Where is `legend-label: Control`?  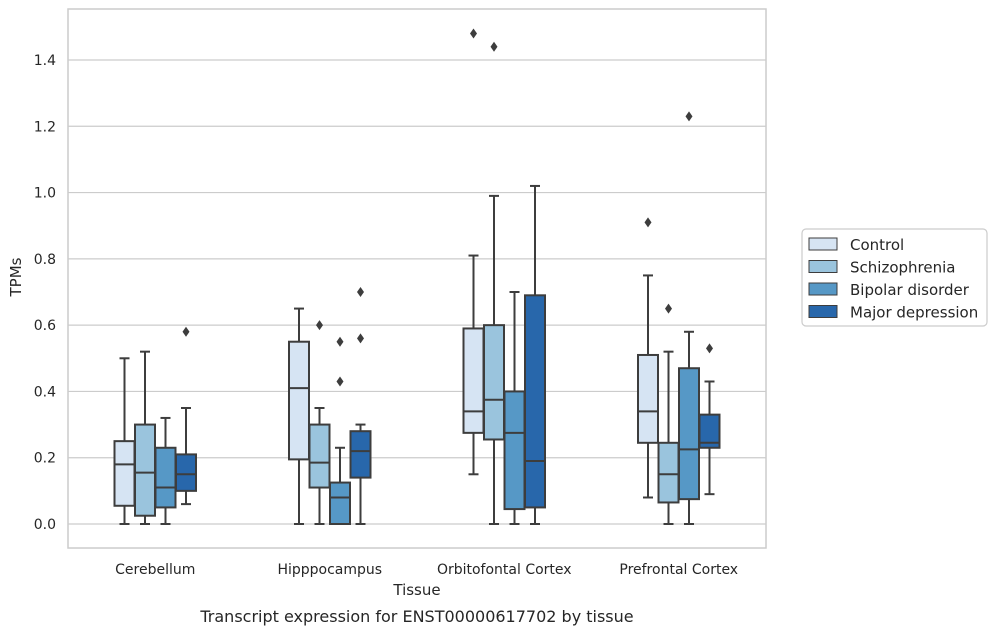 legend-label: Control is located at coordinates (877, 245).